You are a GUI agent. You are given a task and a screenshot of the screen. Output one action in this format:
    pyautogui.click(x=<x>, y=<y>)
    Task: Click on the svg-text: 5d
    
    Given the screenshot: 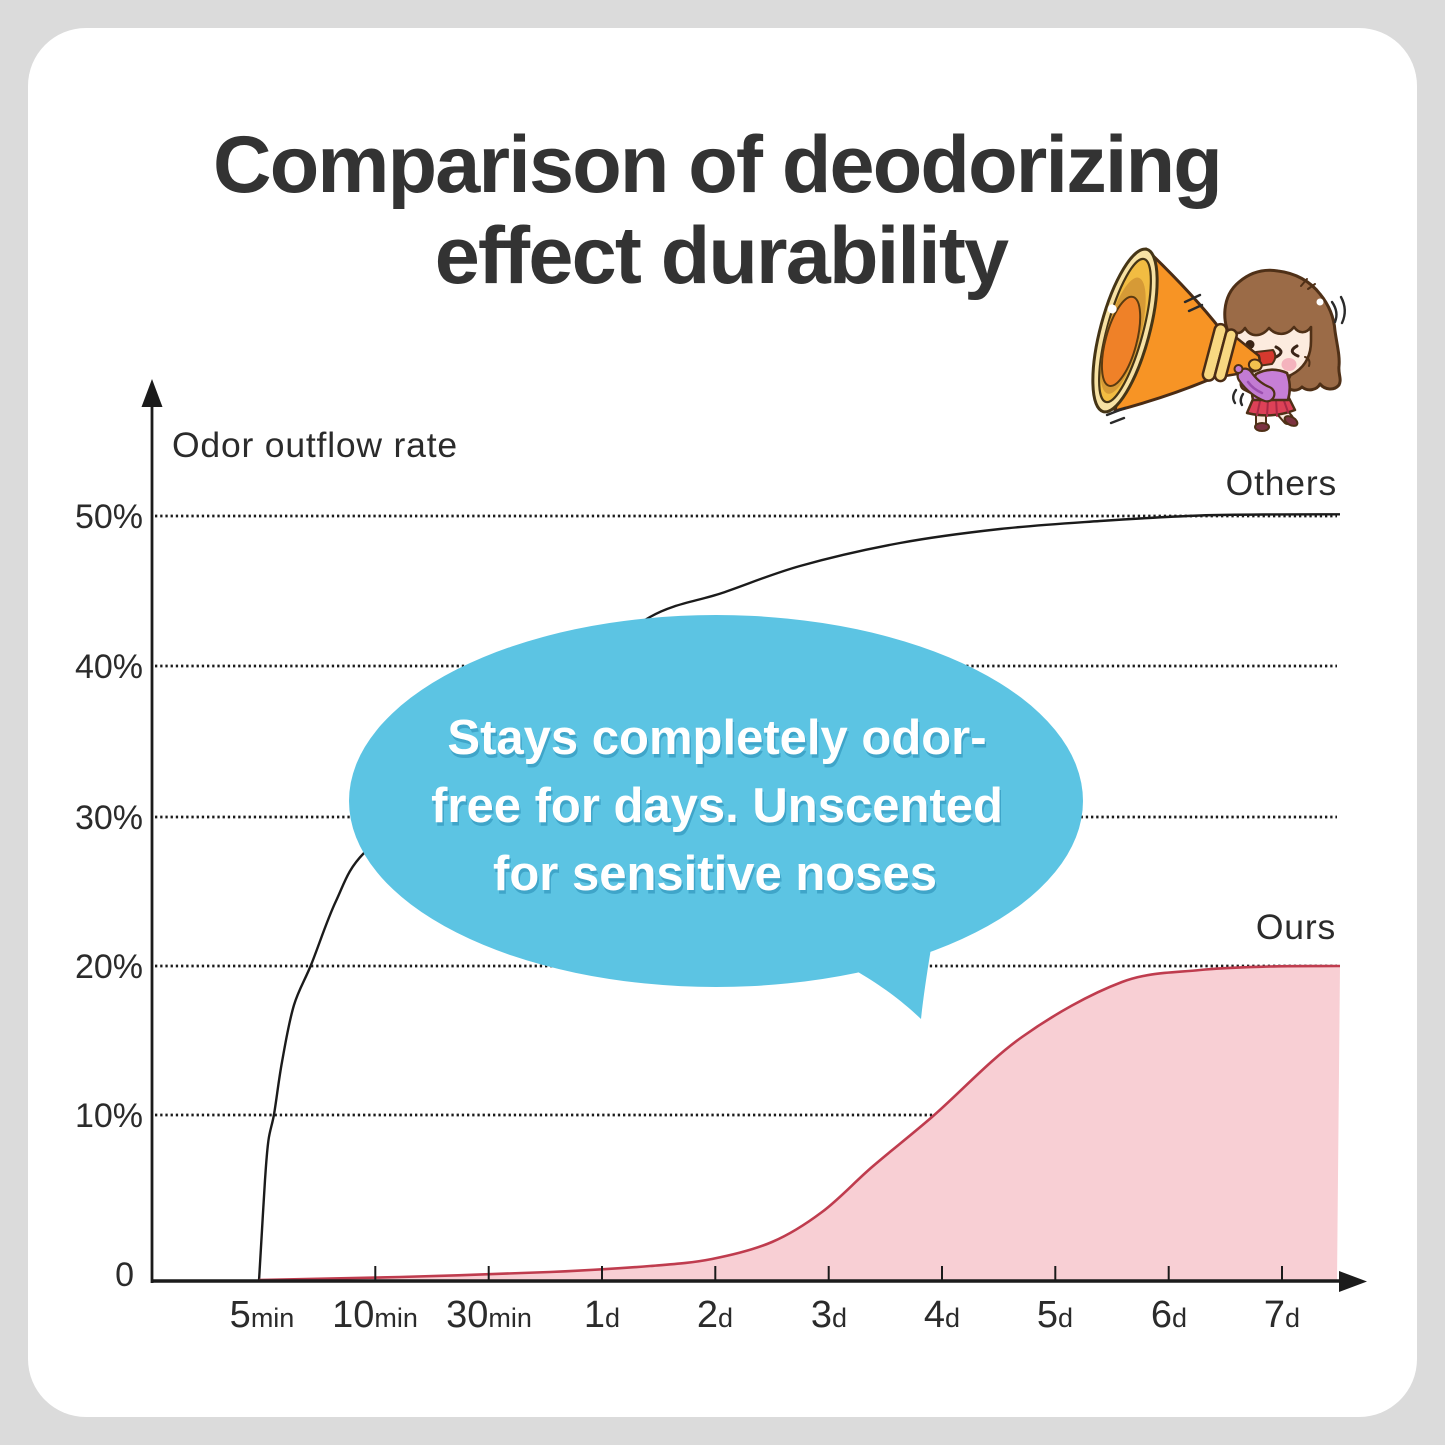 What is the action you would take?
    pyautogui.click(x=1055, y=1315)
    